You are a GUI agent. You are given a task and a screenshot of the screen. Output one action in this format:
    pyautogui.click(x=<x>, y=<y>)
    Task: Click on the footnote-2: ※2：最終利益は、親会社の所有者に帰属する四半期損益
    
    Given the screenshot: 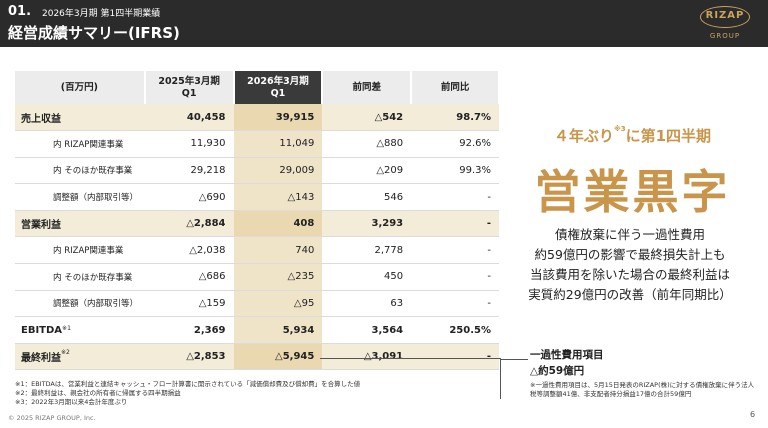 What is the action you would take?
    pyautogui.click(x=98, y=393)
    